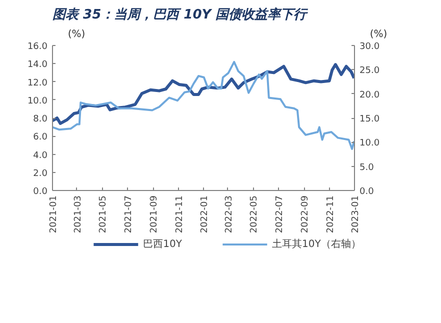 This screenshot has width=441, height=323. What do you see at coordinates (54, 214) in the screenshot?
I see `x-tick-label: 2021-01` at bounding box center [54, 214].